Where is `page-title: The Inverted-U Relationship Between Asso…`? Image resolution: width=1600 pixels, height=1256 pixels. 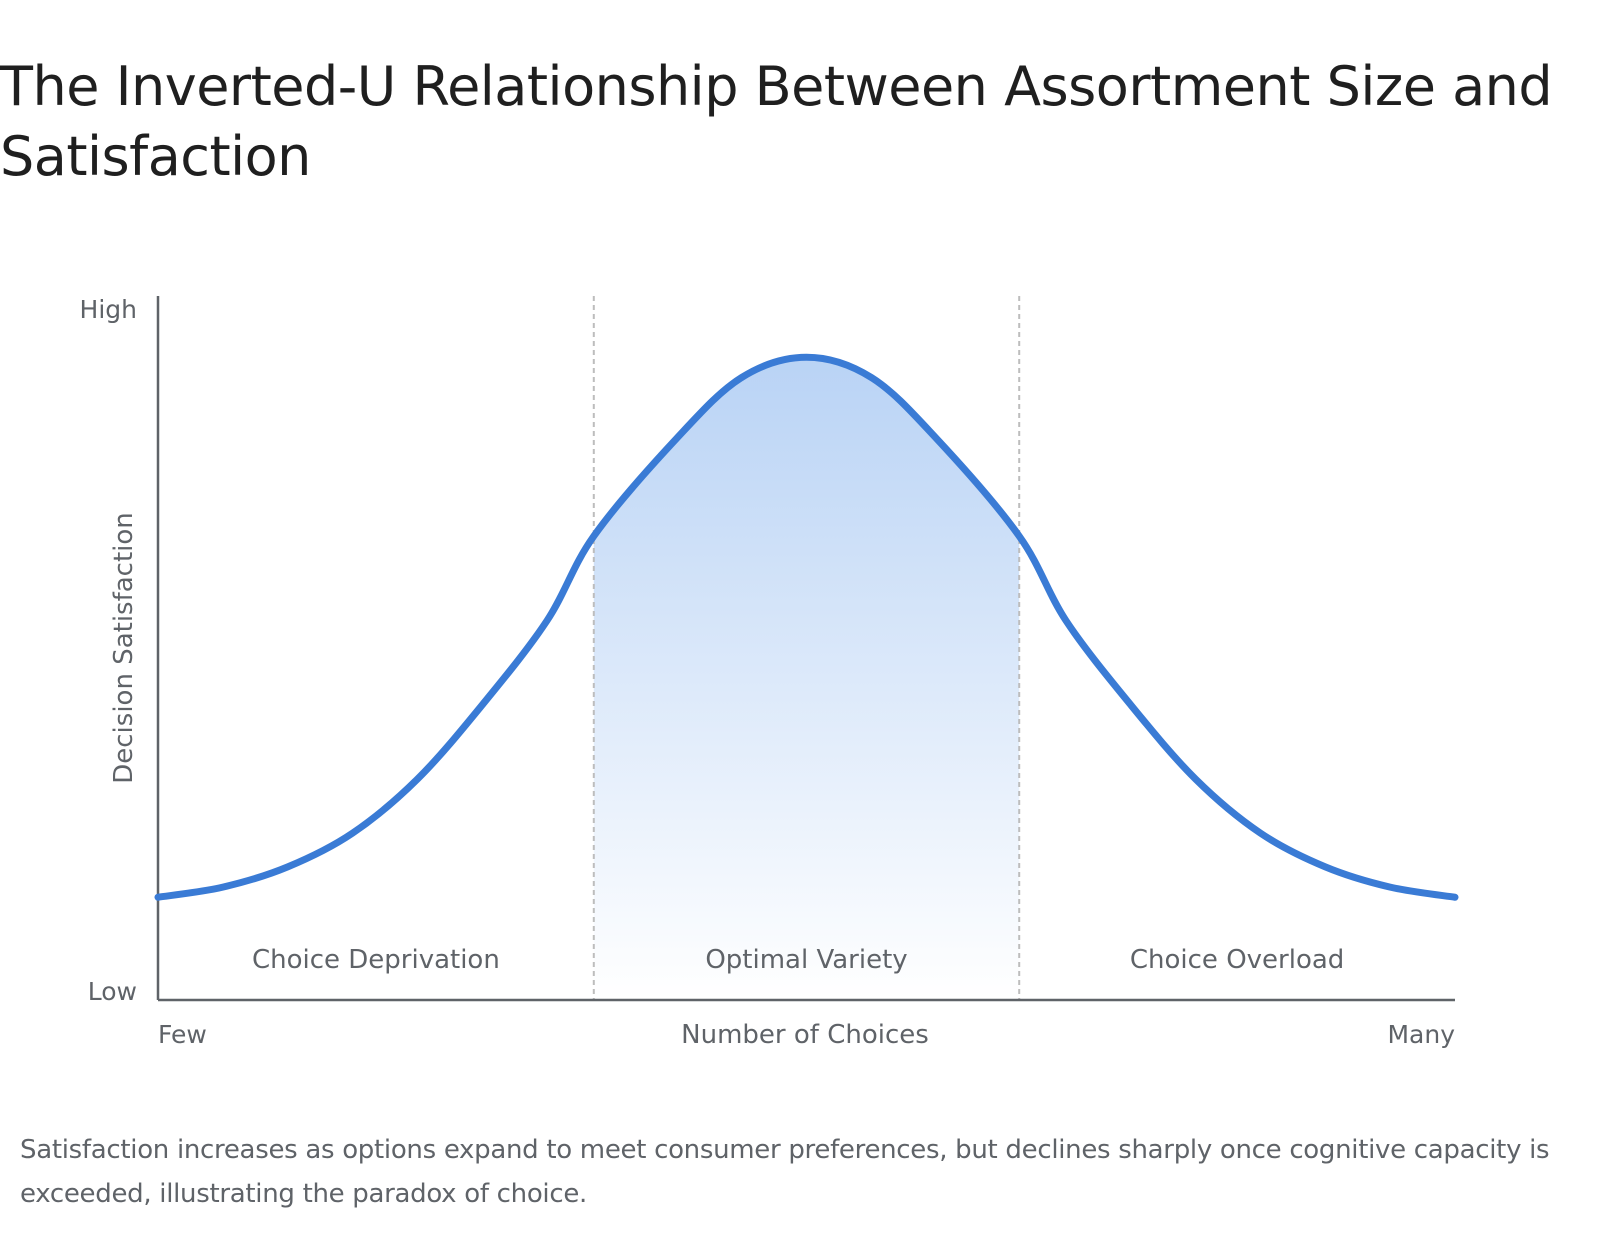 page-title: The Inverted-U Relationship Between Asso… is located at coordinates (776, 121).